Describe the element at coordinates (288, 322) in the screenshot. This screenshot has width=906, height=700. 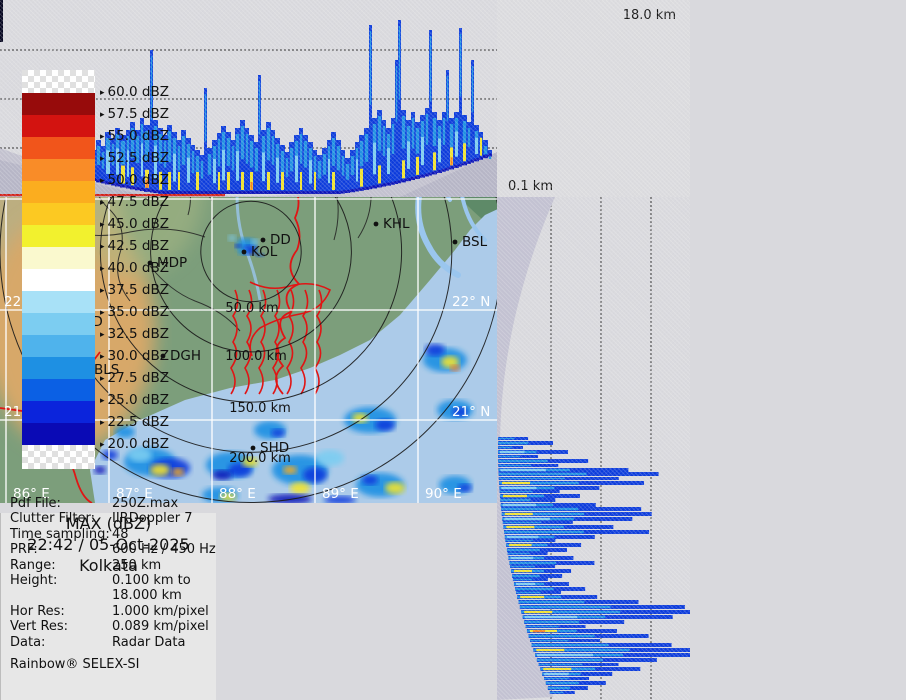
I see `border-red` at that location.